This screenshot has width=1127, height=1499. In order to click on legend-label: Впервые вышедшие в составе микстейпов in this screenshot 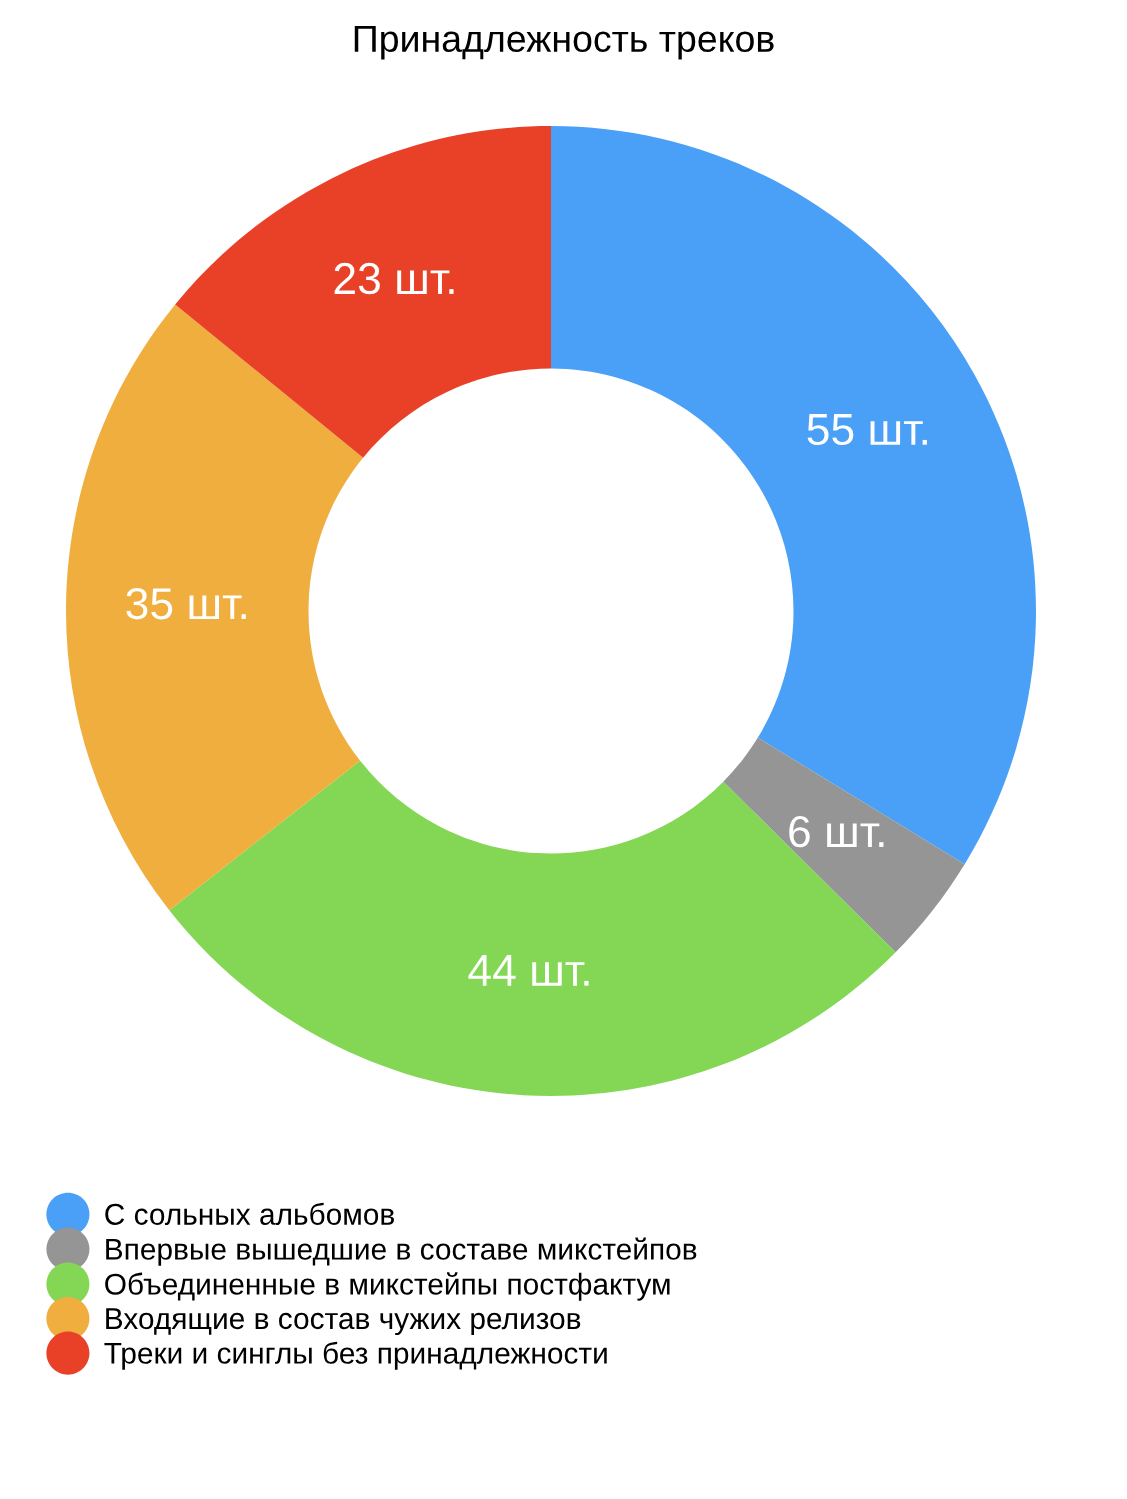, I will do `click(401, 1251)`.